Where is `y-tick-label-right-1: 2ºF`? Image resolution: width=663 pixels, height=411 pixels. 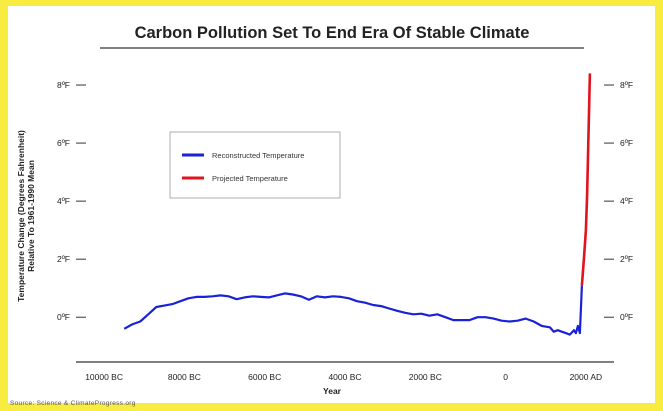
y-tick-label-right-1: 2ºF is located at coordinates (626, 259).